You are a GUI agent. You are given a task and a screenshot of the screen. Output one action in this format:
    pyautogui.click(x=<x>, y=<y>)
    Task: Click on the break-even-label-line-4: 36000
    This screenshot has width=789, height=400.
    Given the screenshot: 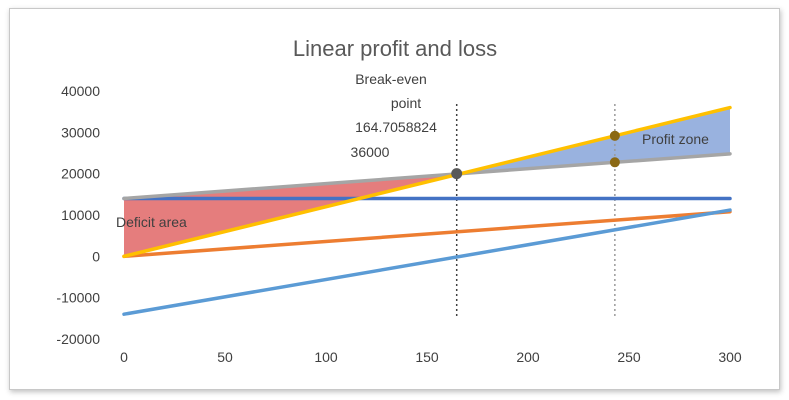 What is the action you would take?
    pyautogui.click(x=370, y=152)
    